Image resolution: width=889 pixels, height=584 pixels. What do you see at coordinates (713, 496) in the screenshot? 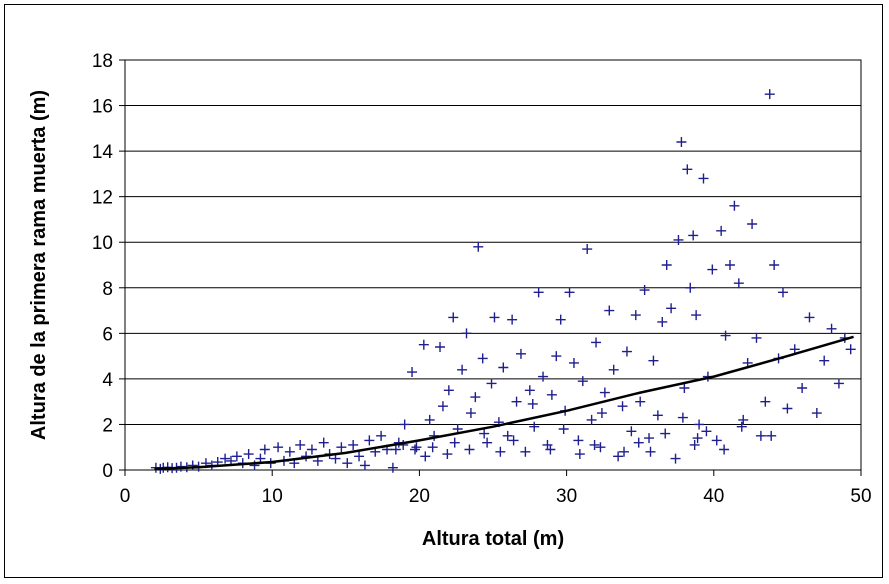
I see `x-tick-label: 40` at bounding box center [713, 496].